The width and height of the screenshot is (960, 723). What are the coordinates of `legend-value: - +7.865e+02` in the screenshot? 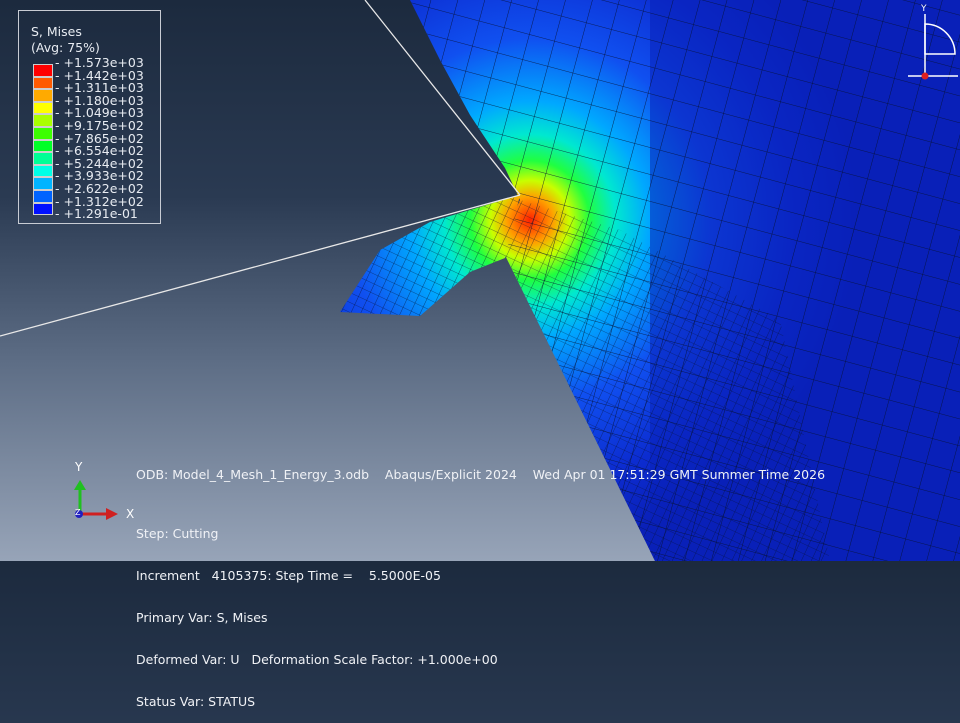 It's located at (99, 138).